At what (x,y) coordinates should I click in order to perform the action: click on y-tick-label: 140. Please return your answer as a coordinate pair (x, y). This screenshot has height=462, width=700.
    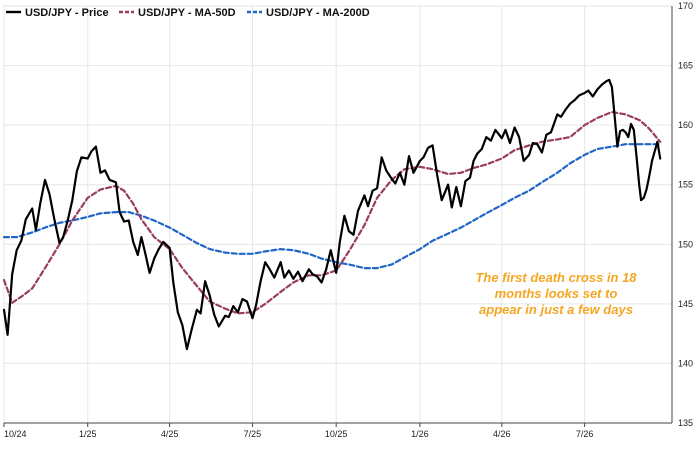
    Looking at the image, I should click on (685, 363).